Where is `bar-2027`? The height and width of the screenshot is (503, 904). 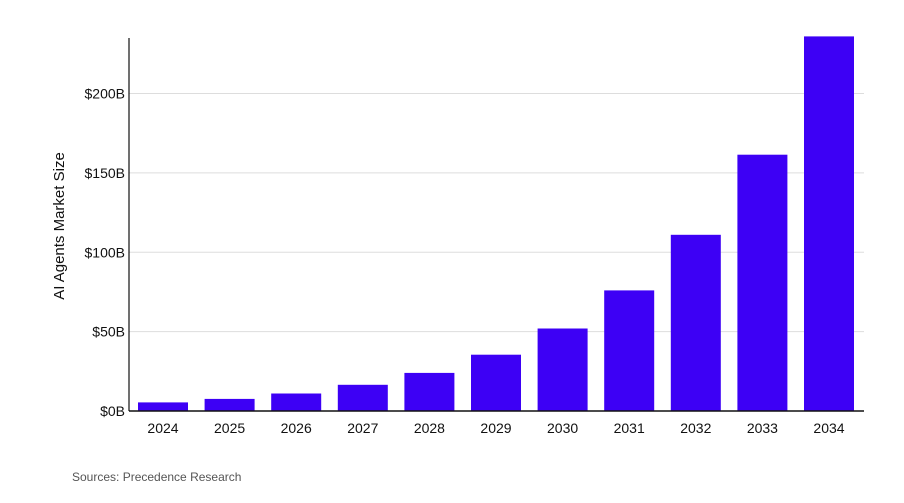
bar-2027 is located at coordinates (362, 397).